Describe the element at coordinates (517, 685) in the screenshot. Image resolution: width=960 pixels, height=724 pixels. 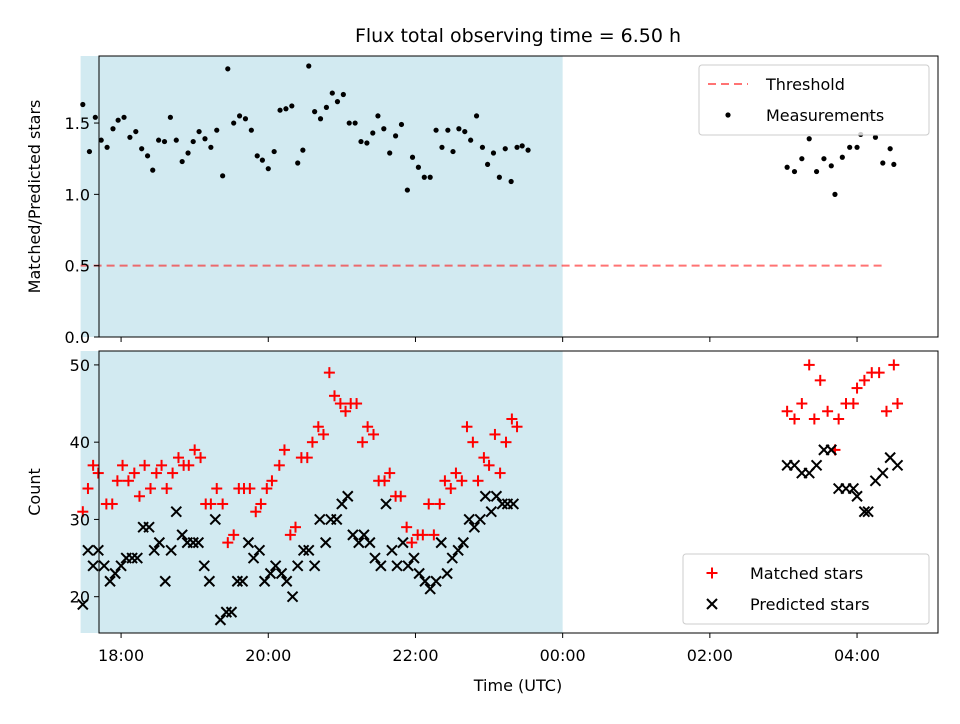
I see `x-axis-label: Time (UTC)` at that location.